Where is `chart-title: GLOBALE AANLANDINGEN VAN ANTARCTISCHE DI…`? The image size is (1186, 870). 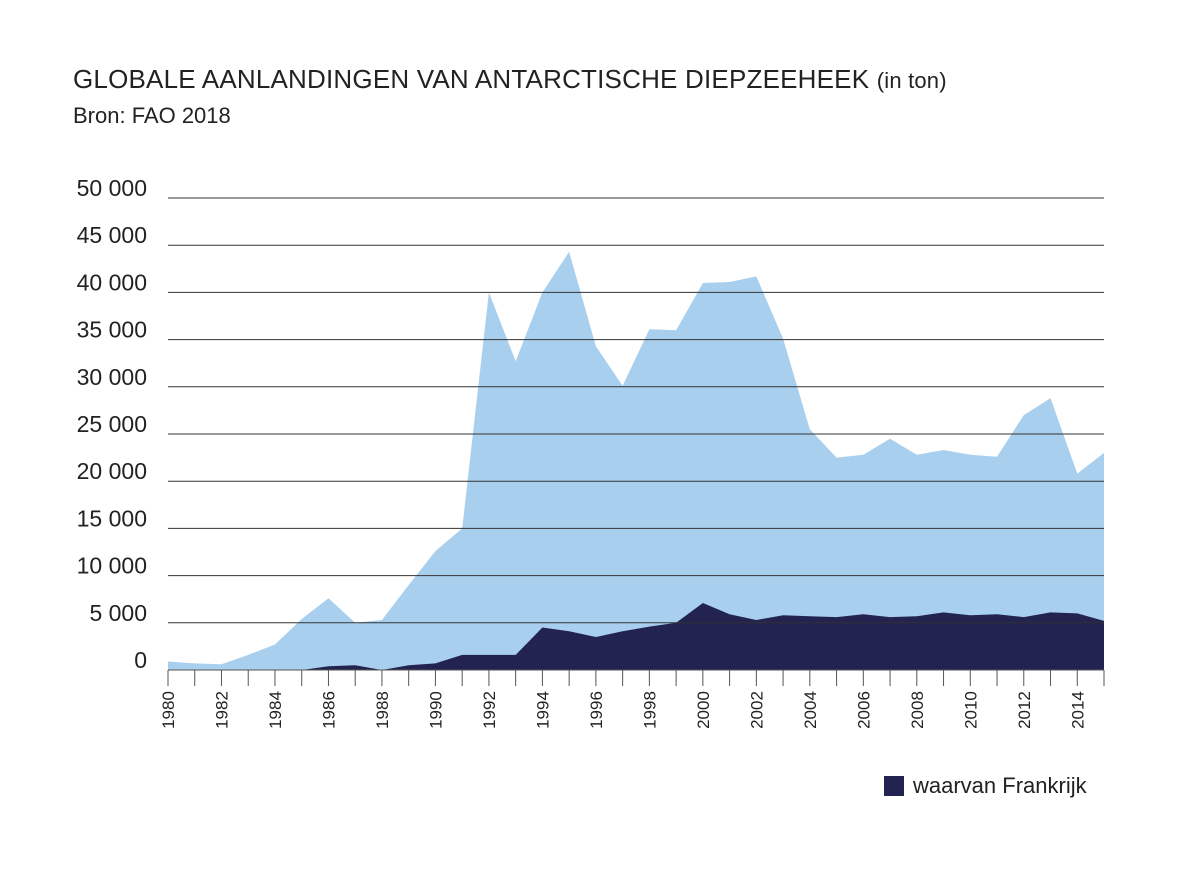 chart-title: GLOBALE AANLANDINGEN VAN ANTARCTISCHE DI… is located at coordinates (510, 79).